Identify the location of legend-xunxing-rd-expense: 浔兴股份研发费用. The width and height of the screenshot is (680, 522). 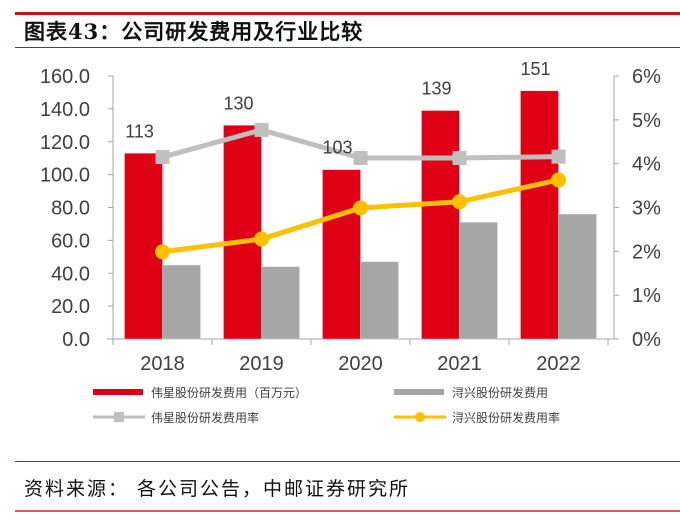
(471, 392).